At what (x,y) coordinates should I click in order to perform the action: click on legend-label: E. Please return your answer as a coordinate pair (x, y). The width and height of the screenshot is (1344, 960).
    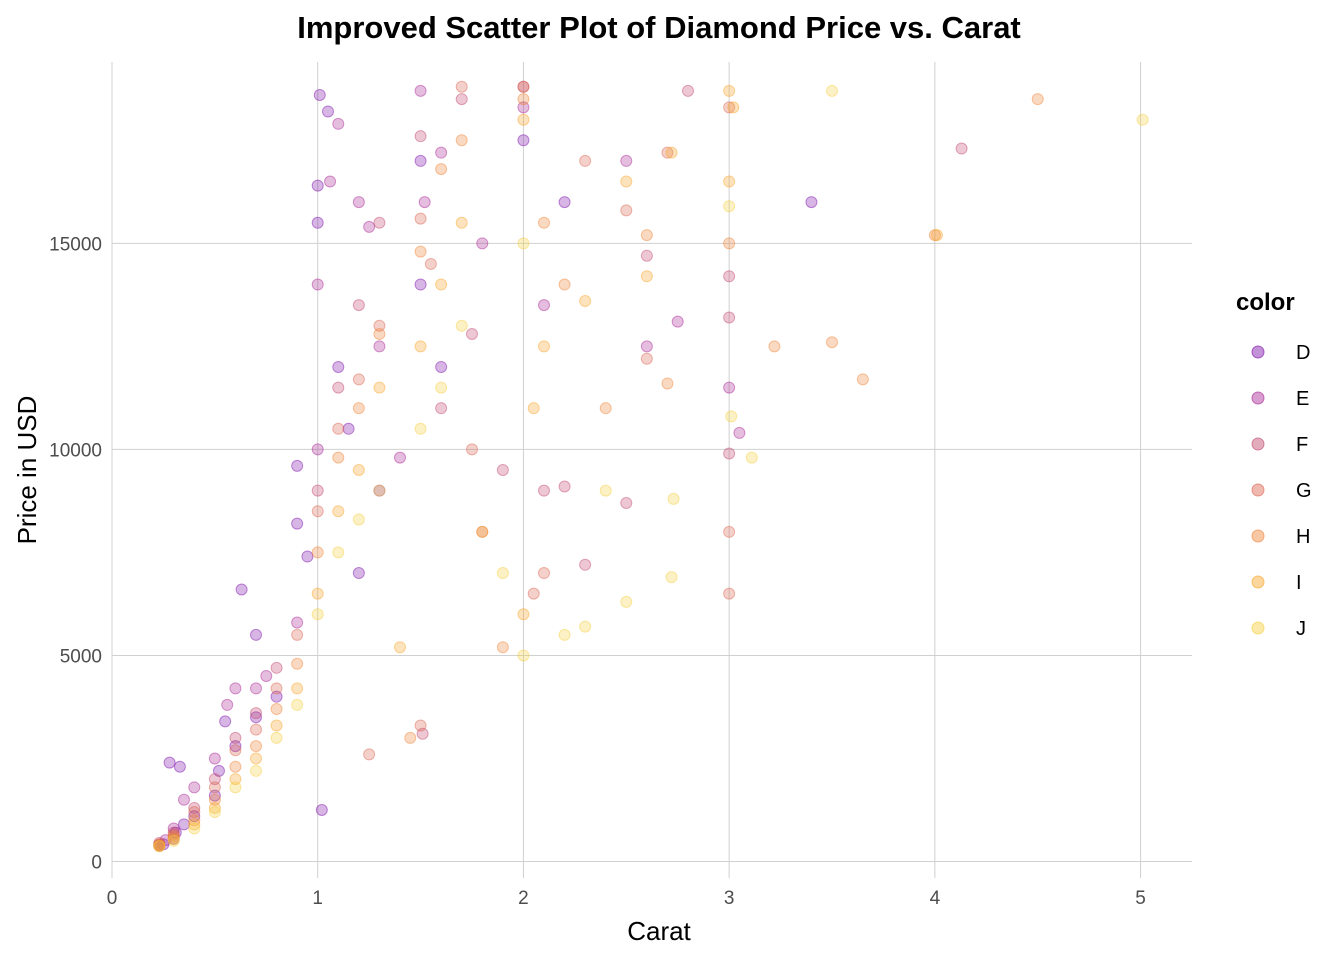
    Looking at the image, I should click on (1302, 399).